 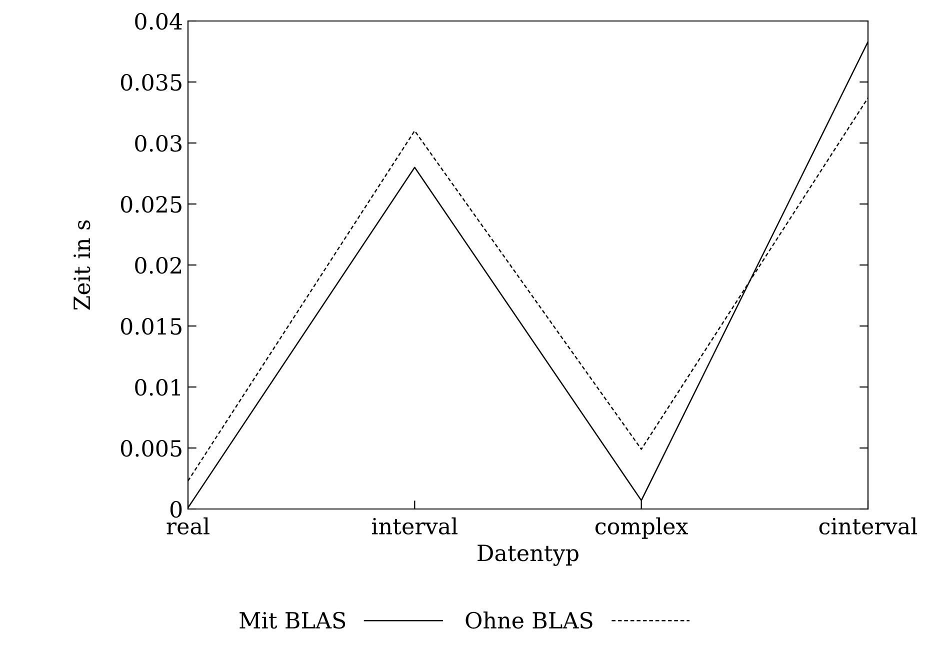 I want to click on x-tick-label: real, so click(x=188, y=526).